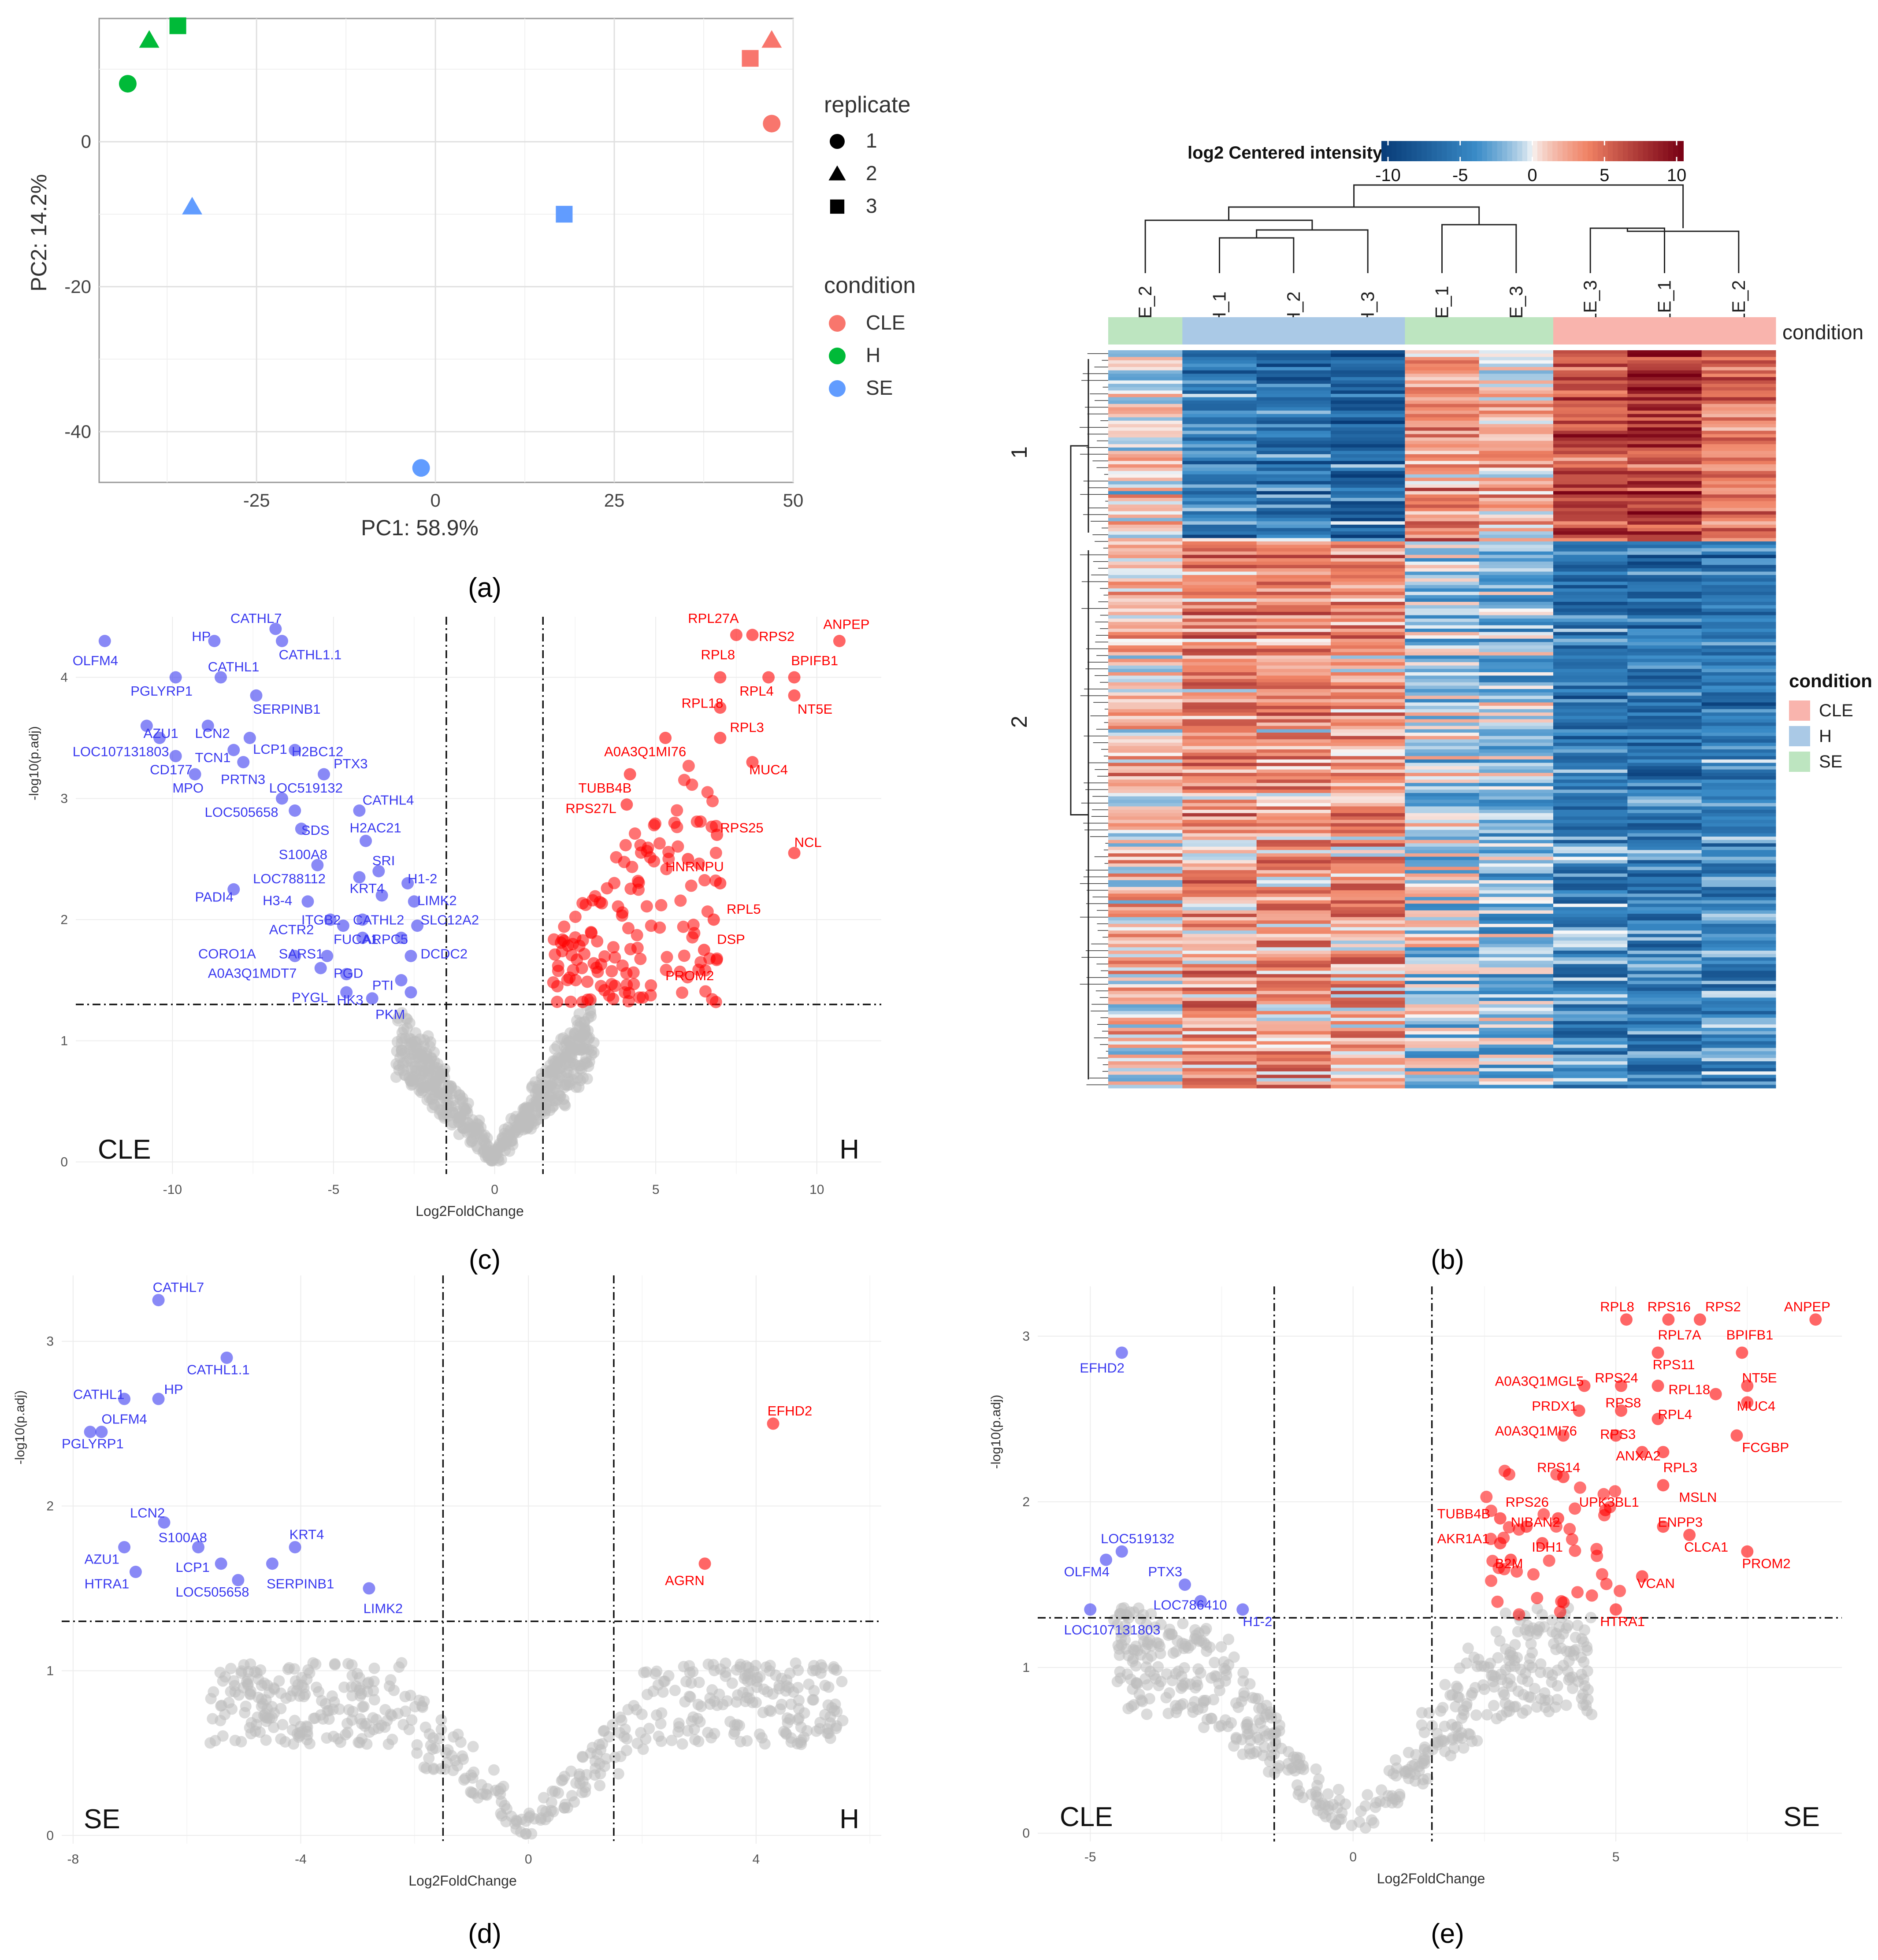 The width and height of the screenshot is (1878, 1960). What do you see at coordinates (494, 1190) in the screenshot?
I see `x-tick-label: 0` at bounding box center [494, 1190].